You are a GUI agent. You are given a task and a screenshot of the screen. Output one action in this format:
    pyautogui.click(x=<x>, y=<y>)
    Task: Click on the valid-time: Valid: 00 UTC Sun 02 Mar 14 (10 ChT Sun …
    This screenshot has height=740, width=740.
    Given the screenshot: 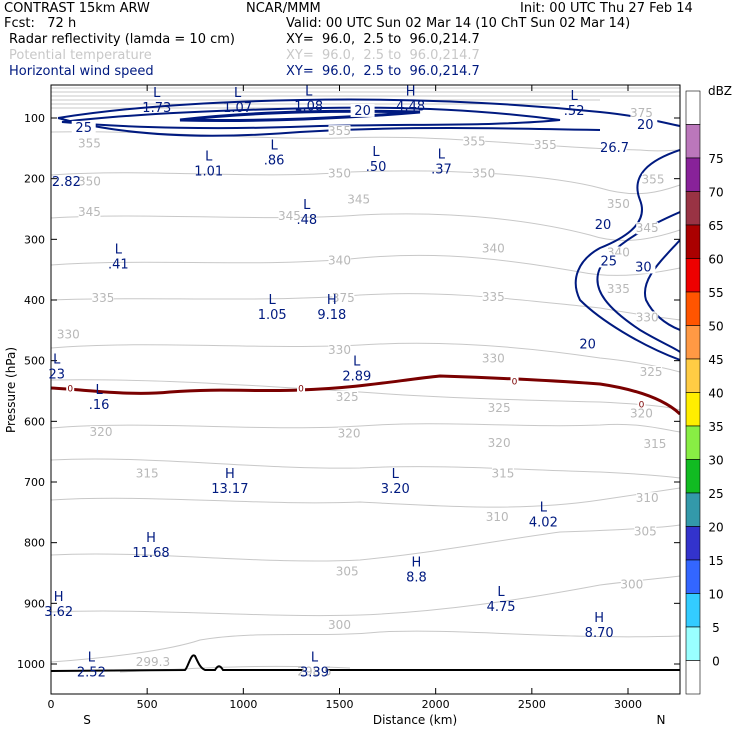 What is the action you would take?
    pyautogui.click(x=458, y=23)
    